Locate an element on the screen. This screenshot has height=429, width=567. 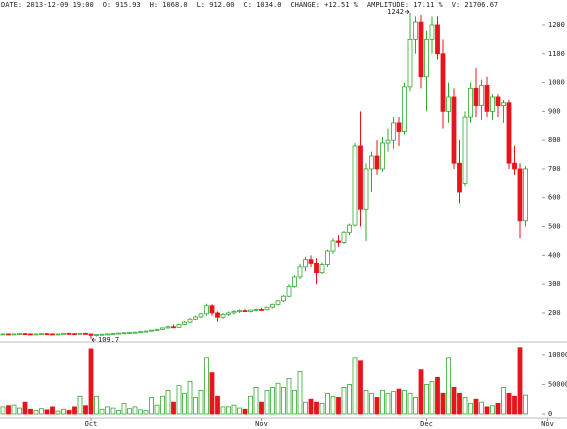
x-tick-label: Dec is located at coordinates (426, 424).